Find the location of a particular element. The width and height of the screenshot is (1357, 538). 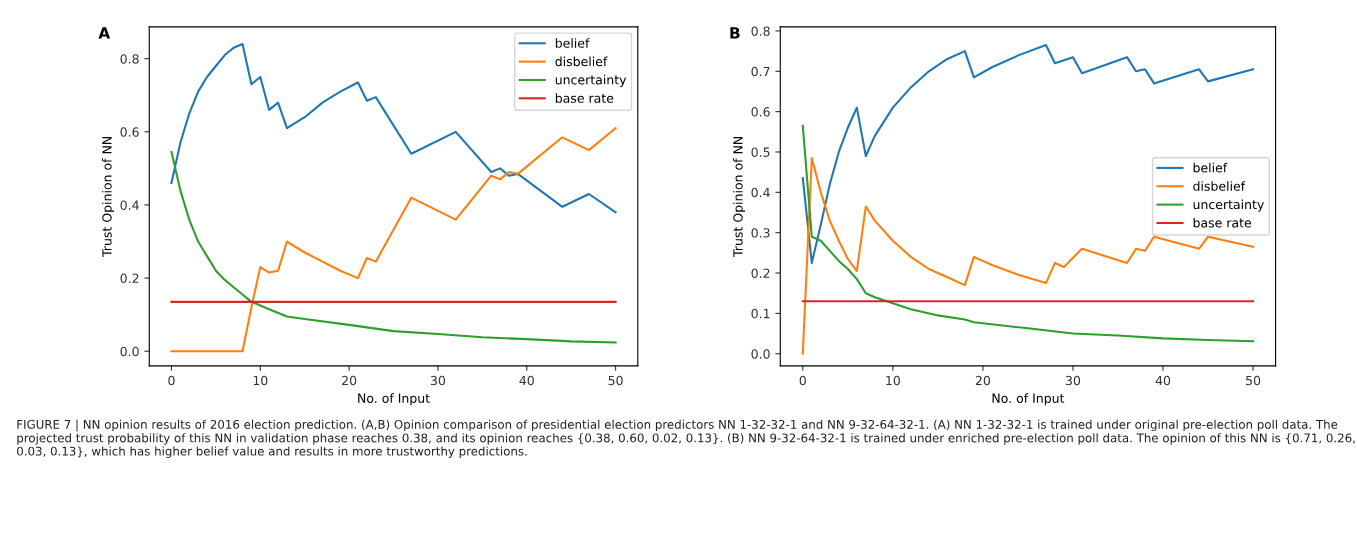

chart-title: B is located at coordinates (735, 33).